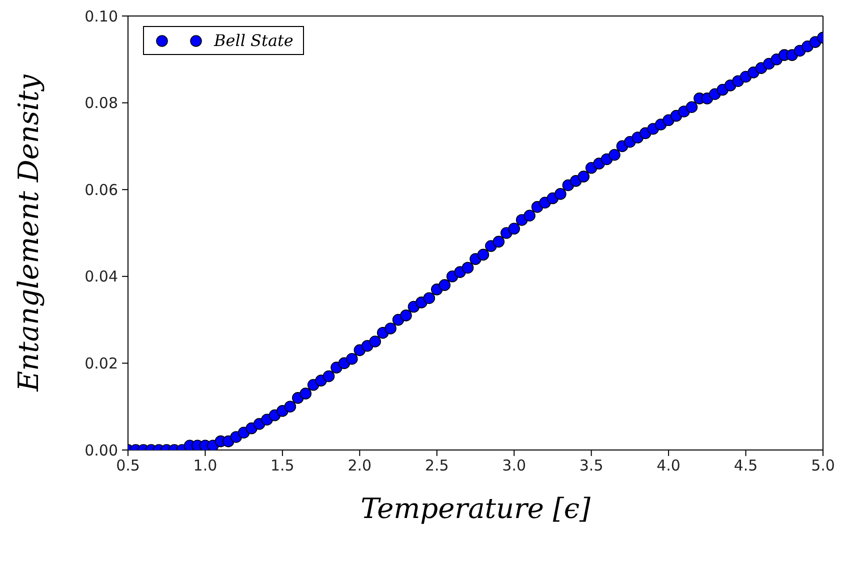 The image size is (852, 577). What do you see at coordinates (823, 465) in the screenshot?
I see `x-tick-label: 5.0` at bounding box center [823, 465].